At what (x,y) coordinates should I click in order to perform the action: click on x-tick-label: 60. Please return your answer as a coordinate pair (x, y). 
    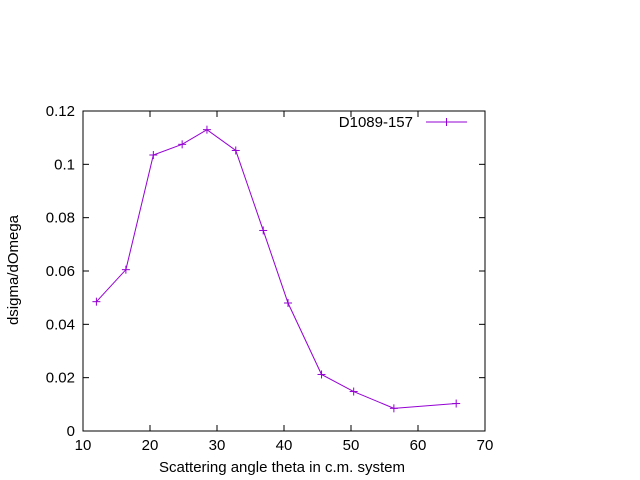
    Looking at the image, I should click on (418, 445).